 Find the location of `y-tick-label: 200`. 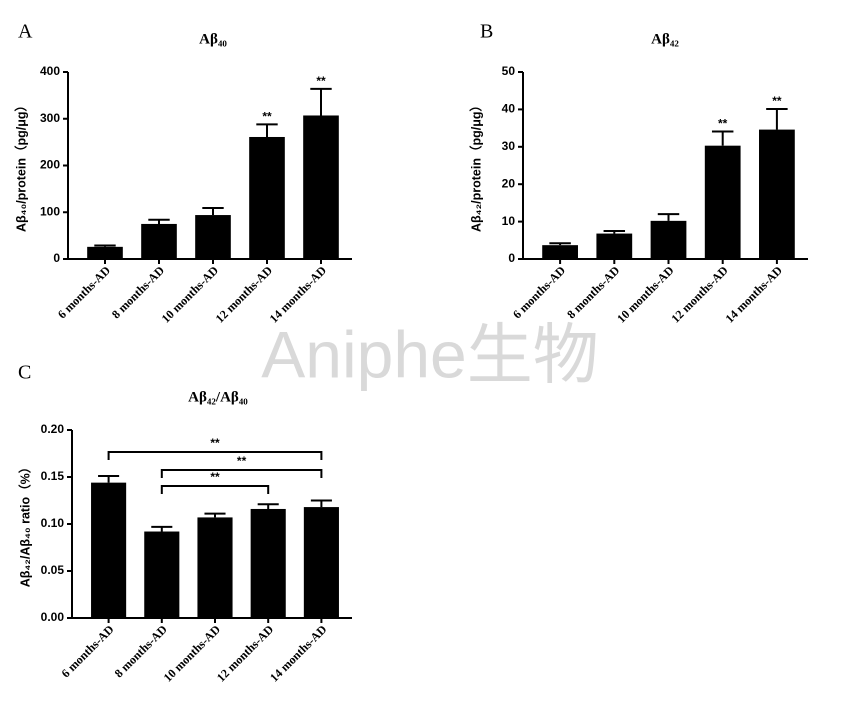

y-tick-label: 200 is located at coordinates (50, 165).